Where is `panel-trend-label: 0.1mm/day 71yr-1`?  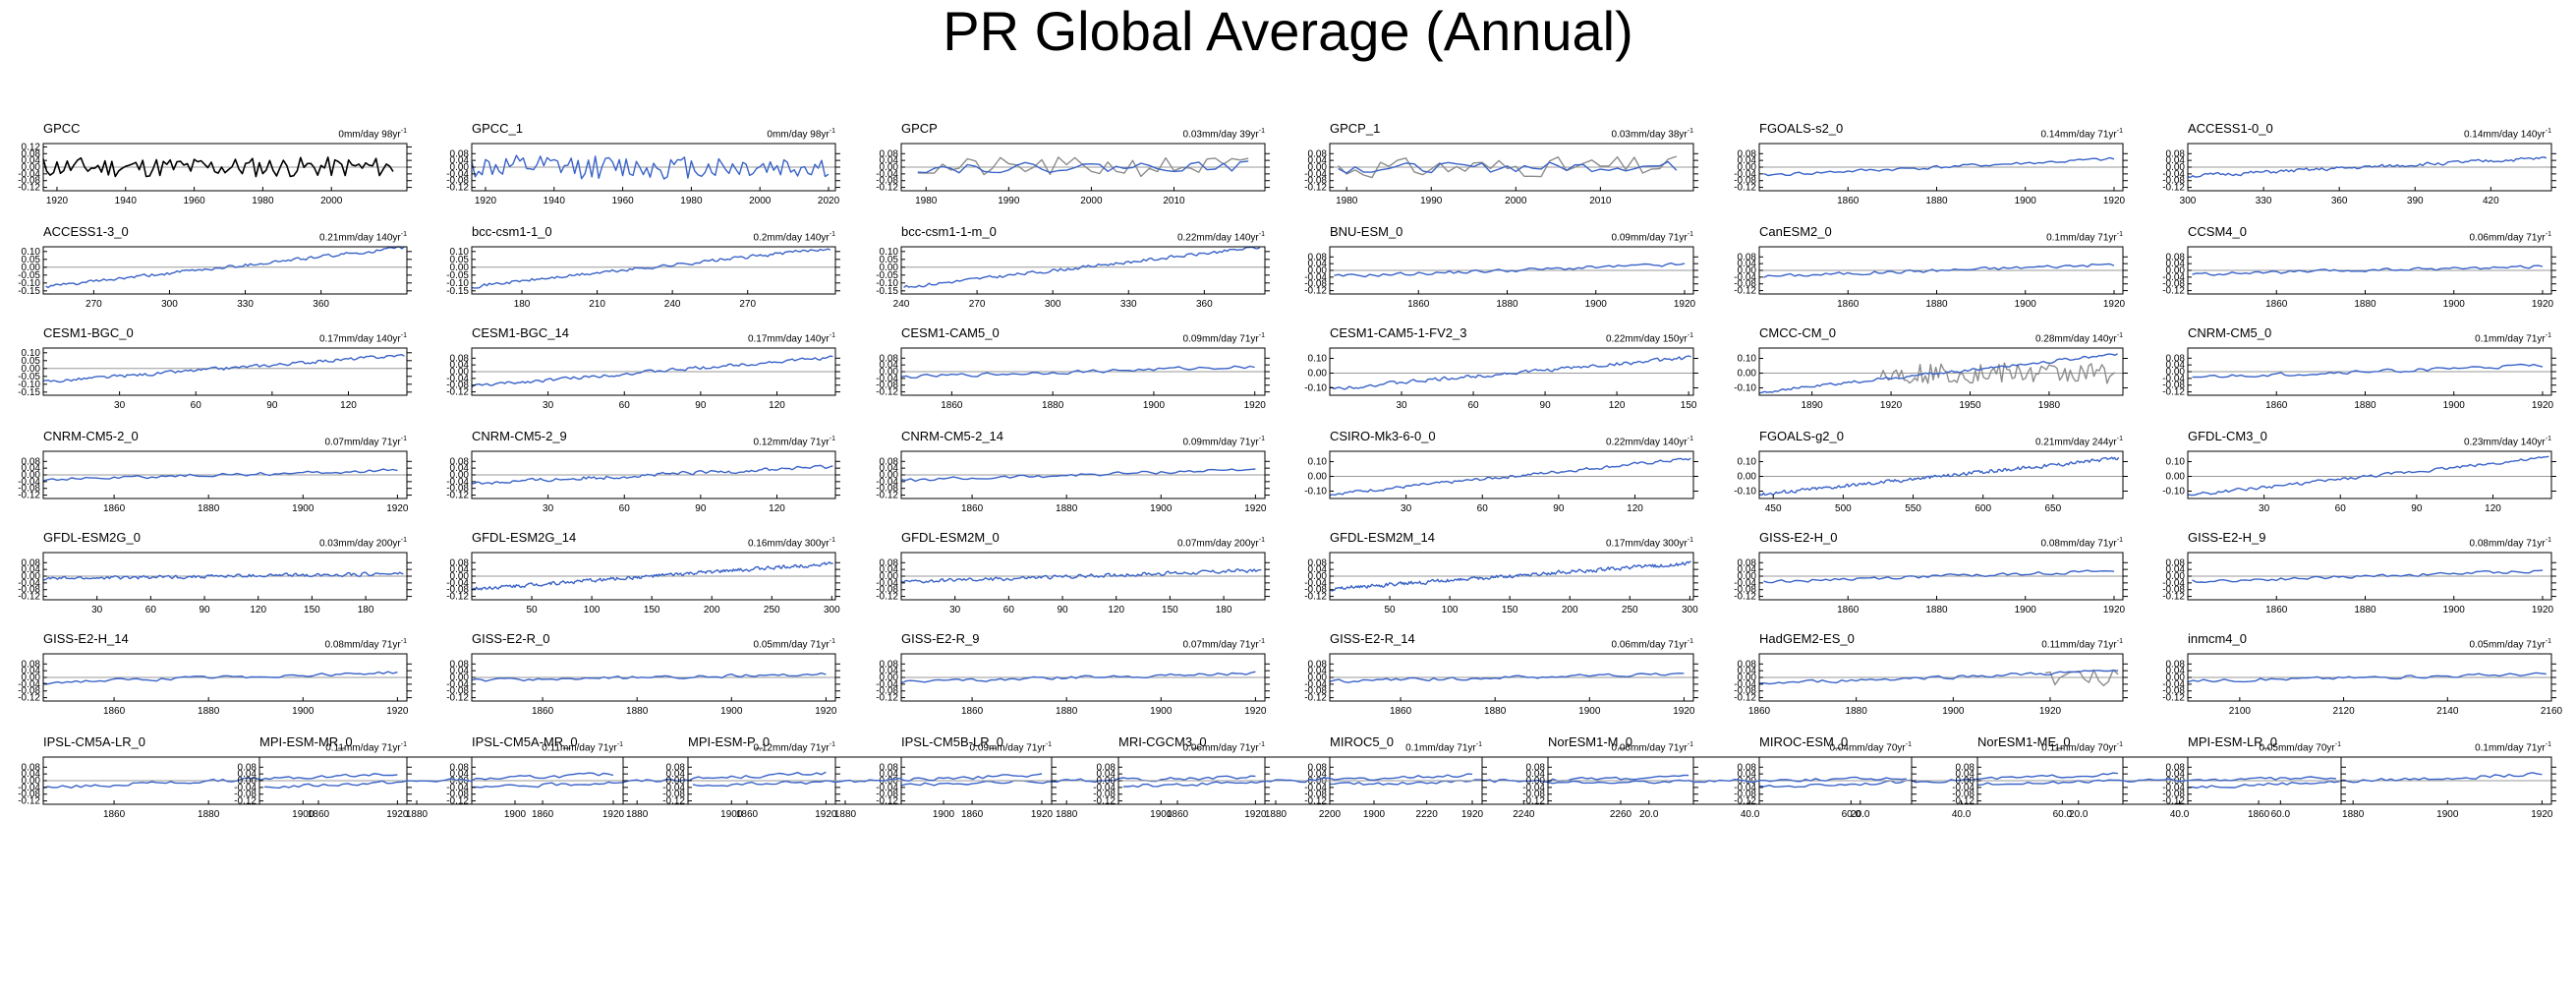 panel-trend-label: 0.1mm/day 71yr-1 is located at coordinates (1443, 746).